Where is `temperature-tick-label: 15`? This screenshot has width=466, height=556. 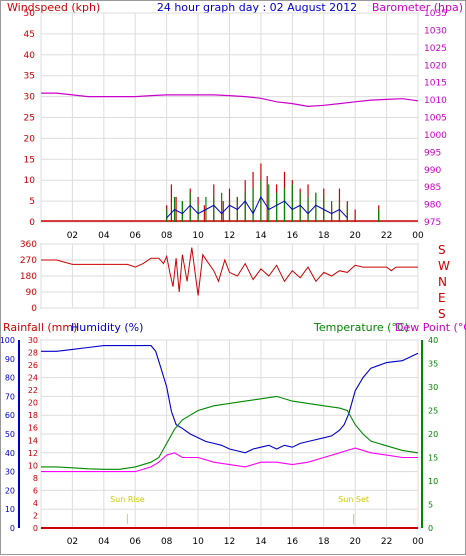 temperature-tick-label: 15 is located at coordinates (433, 458).